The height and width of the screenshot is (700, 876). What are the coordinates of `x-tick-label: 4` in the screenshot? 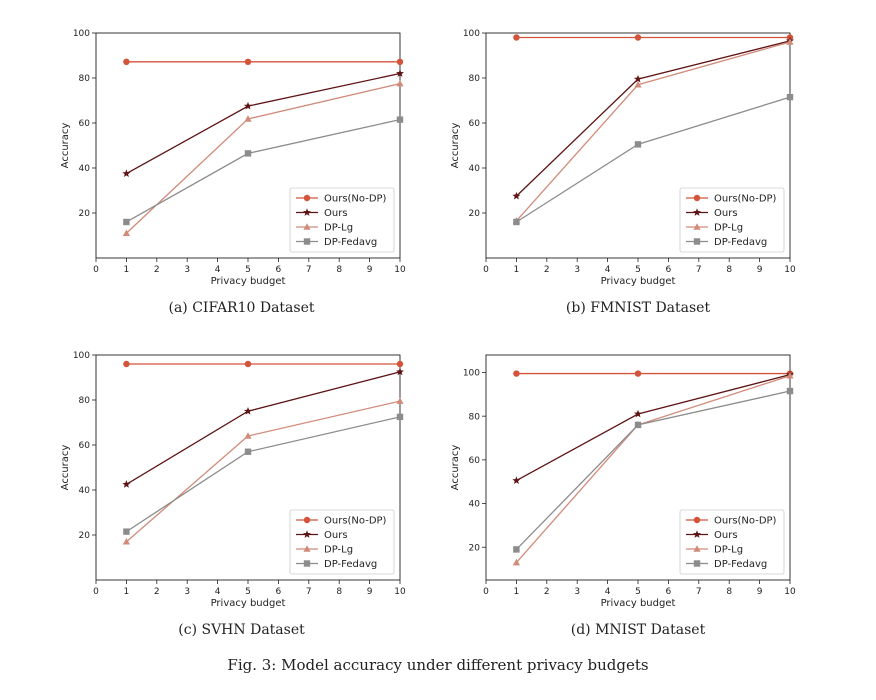 It's located at (608, 592).